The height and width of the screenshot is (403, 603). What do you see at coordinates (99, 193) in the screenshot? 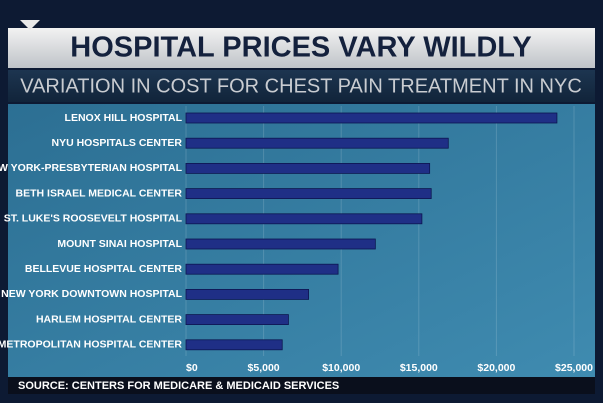
I see `y-tick-label: BETH ISRAEL MEDICAL CENTER` at bounding box center [99, 193].